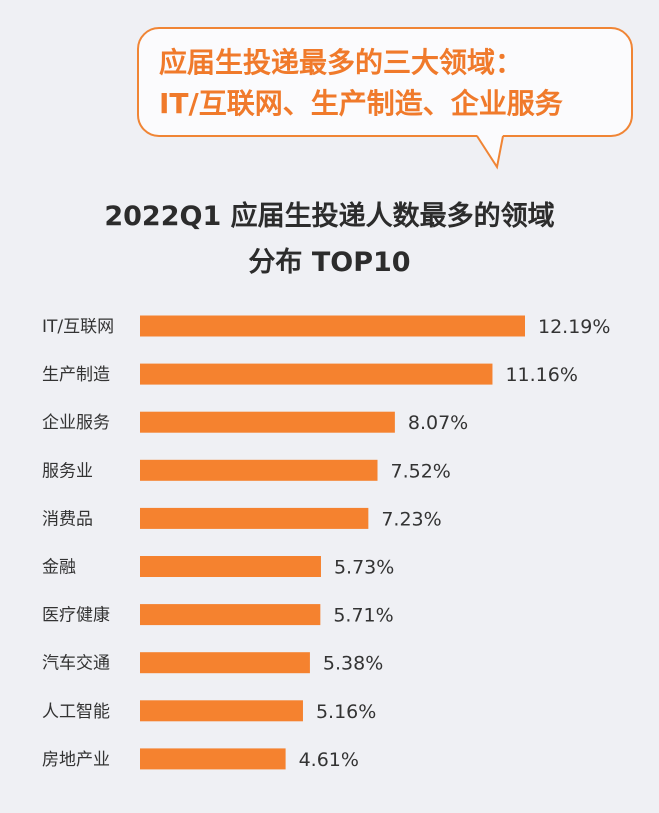 The height and width of the screenshot is (813, 659). What do you see at coordinates (438, 423) in the screenshot?
I see `value-label: 8.07%` at bounding box center [438, 423].